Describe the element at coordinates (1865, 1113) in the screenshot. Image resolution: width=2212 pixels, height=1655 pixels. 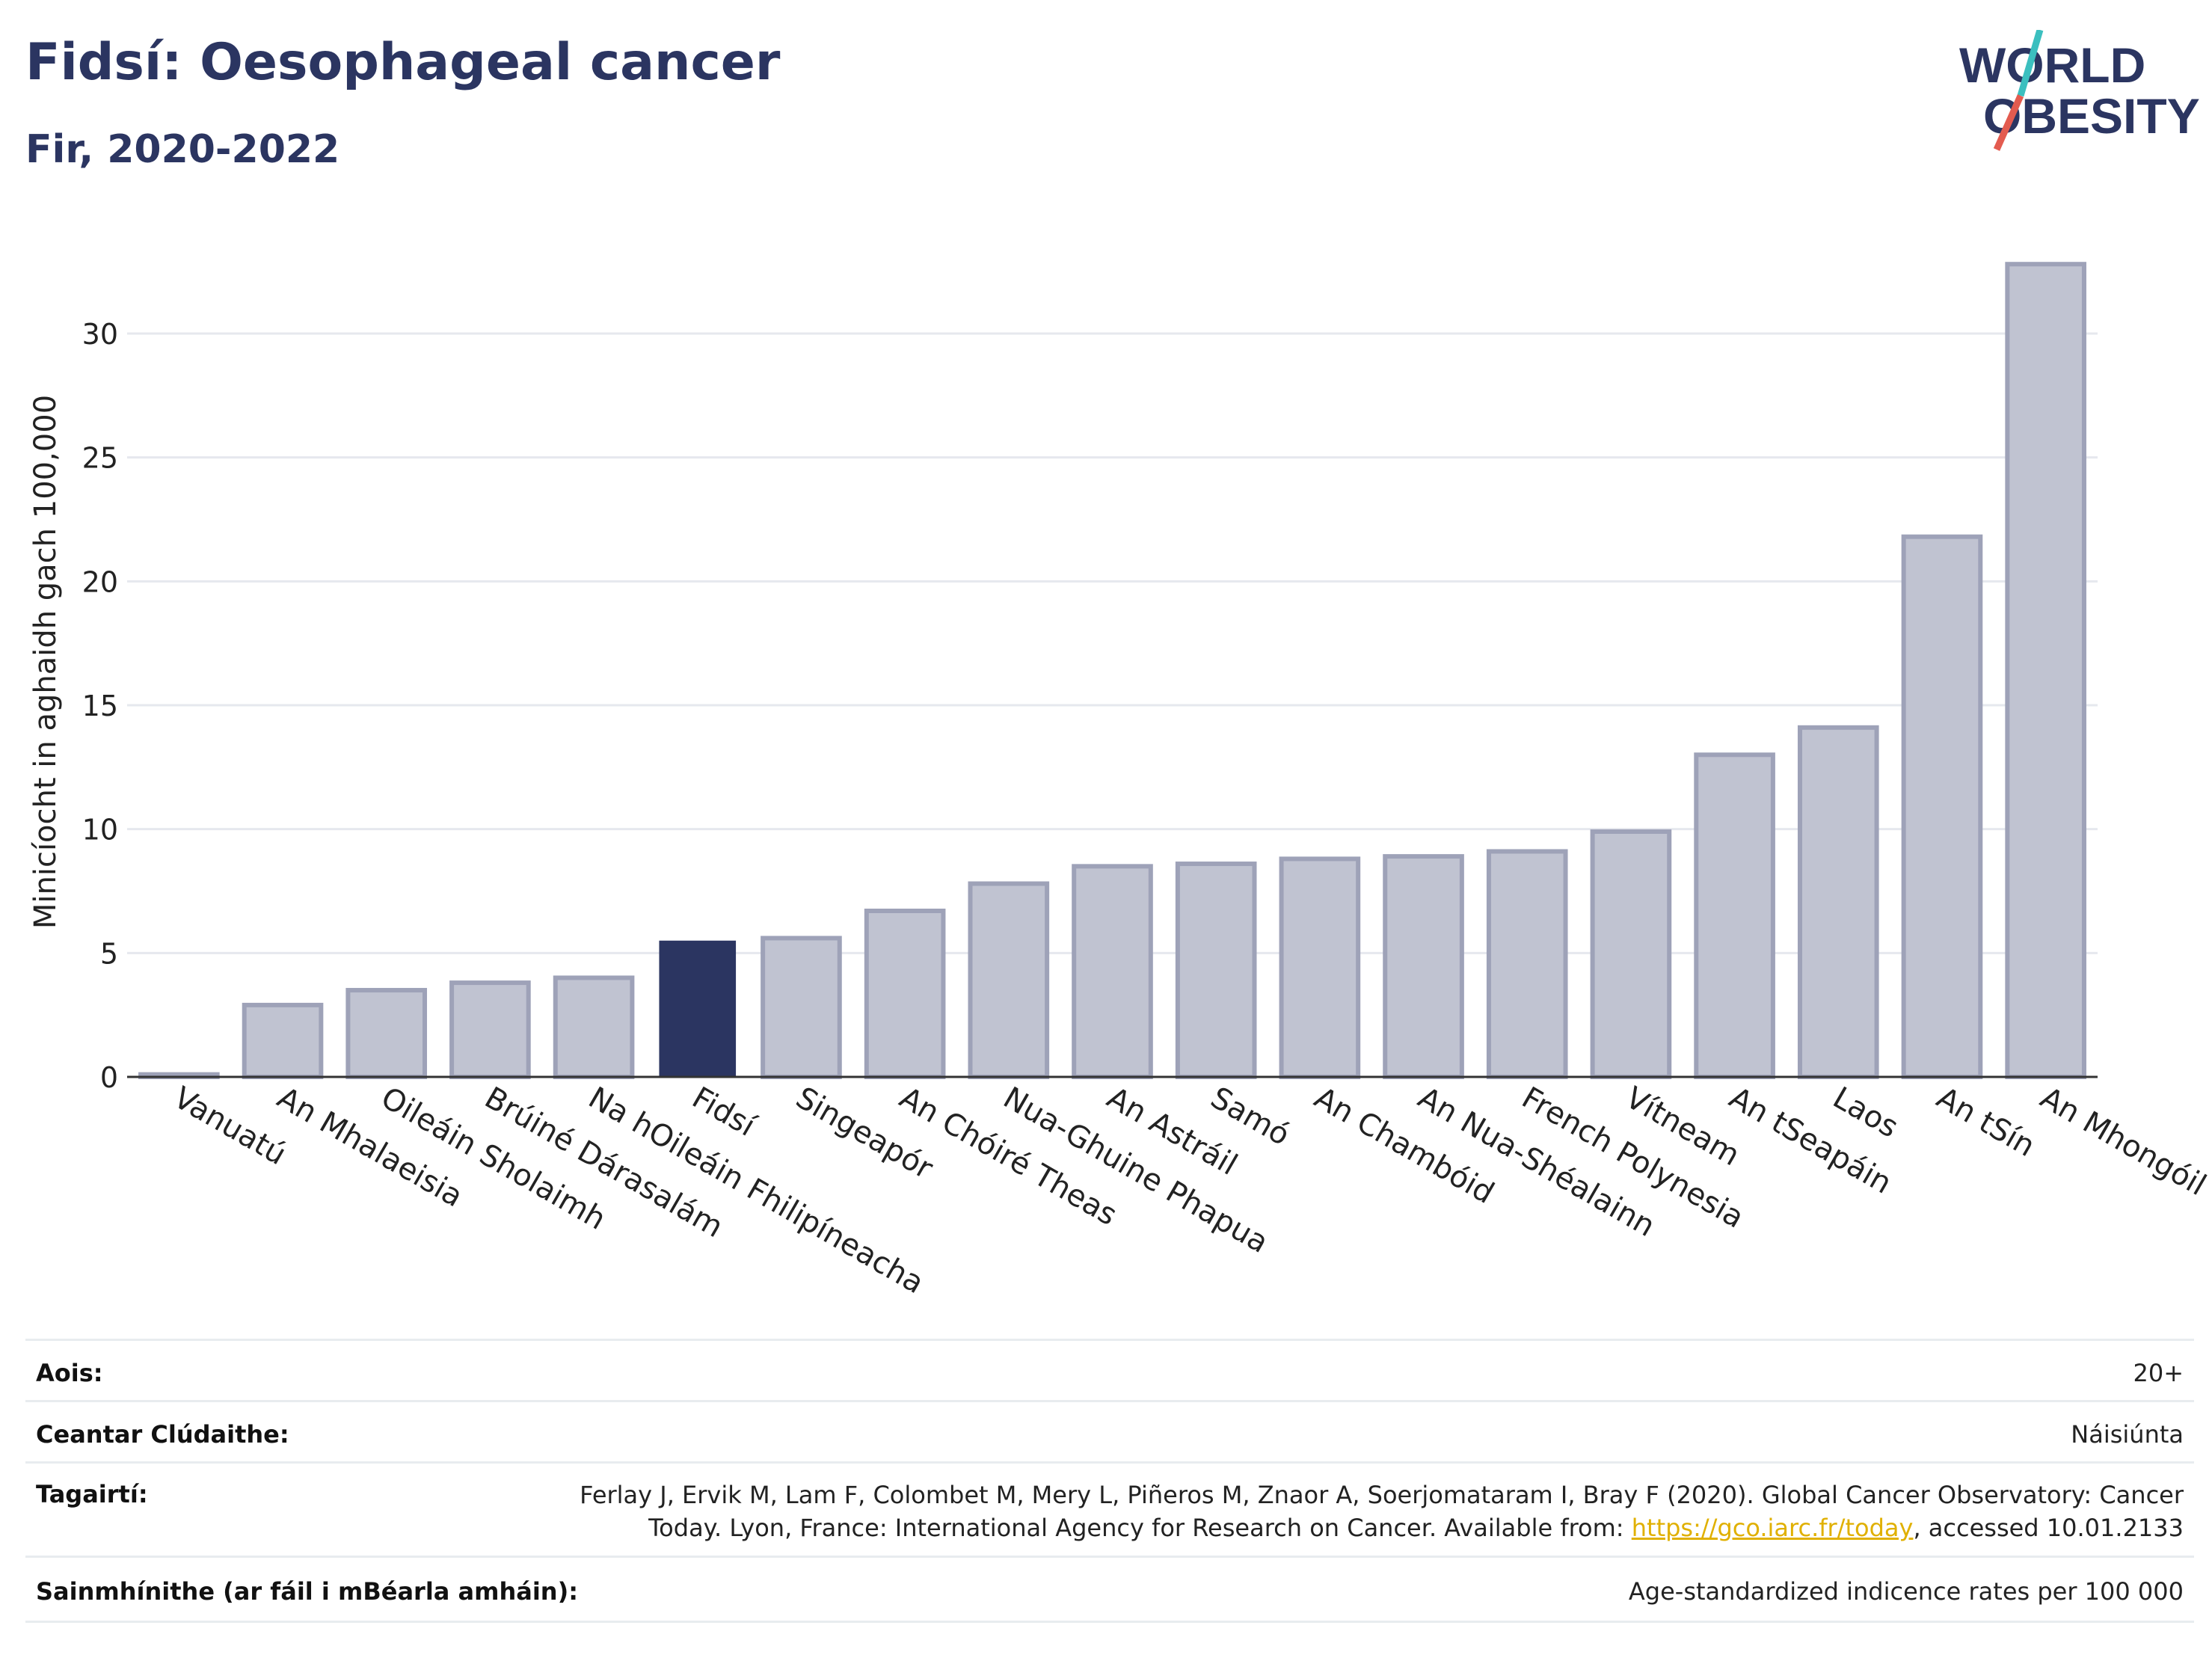
I see `x-tick-label: Laos` at that location.